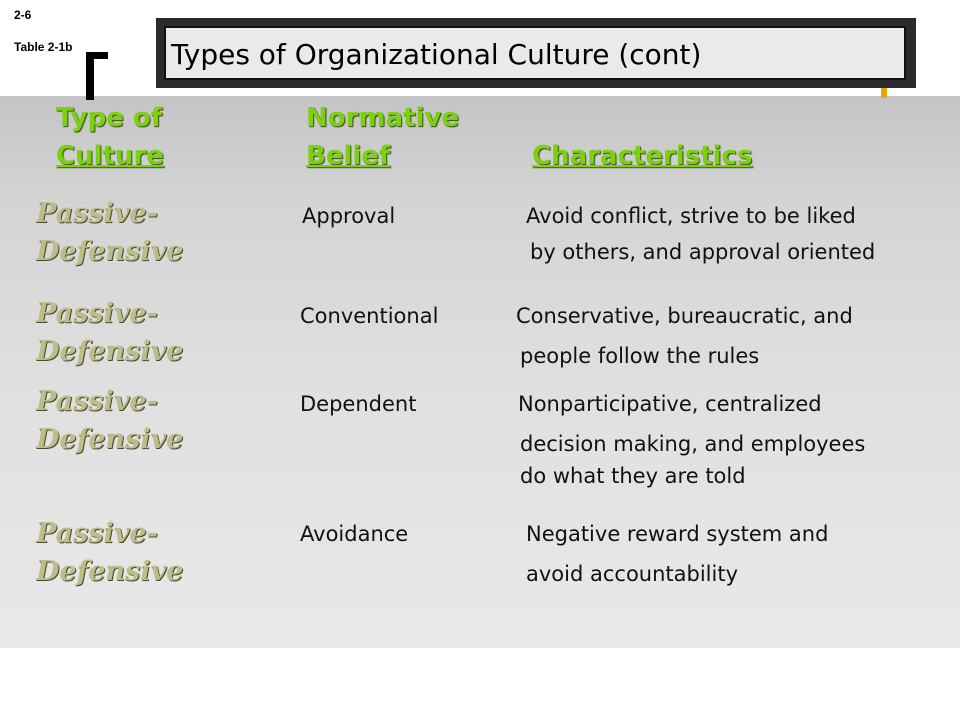  What do you see at coordinates (43, 47) in the screenshot?
I see `table-reference: Table 2-1b` at bounding box center [43, 47].